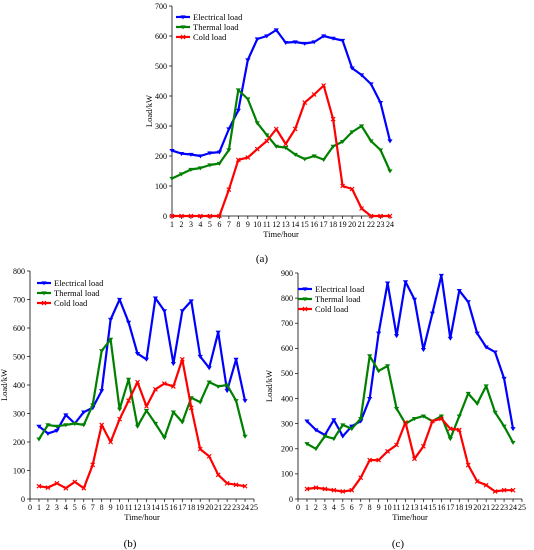 The image size is (534, 550). I want to click on series-line, so click(142, 389).